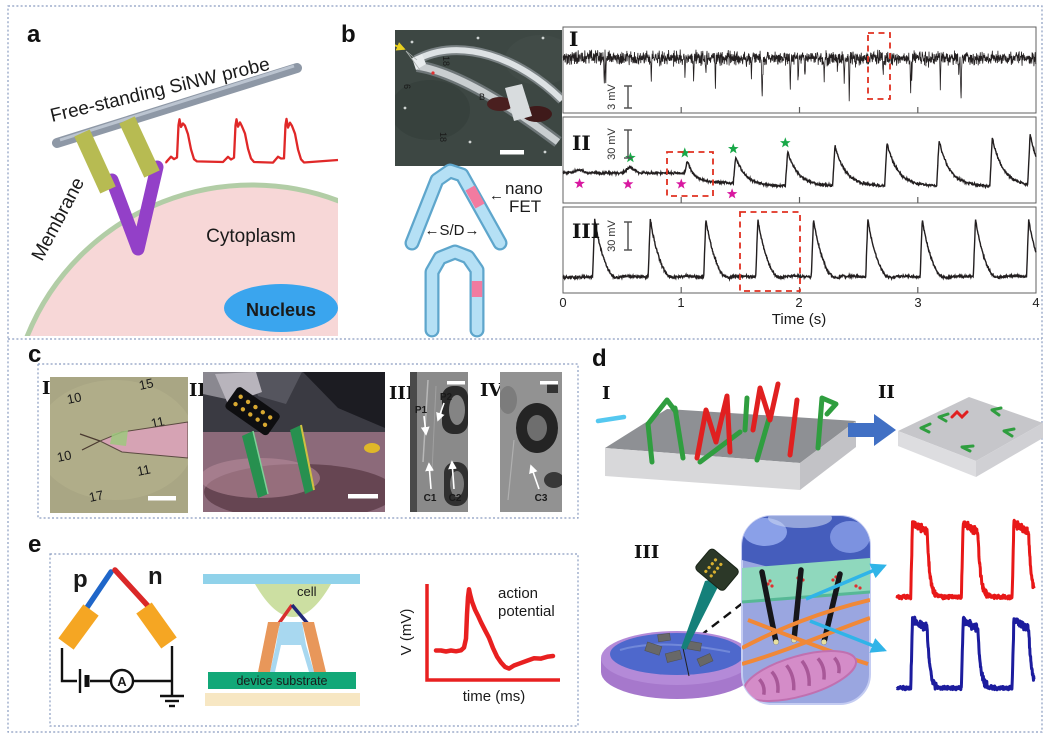 The height and width of the screenshot is (739, 1050). What do you see at coordinates (291, 633) in the screenshot?
I see `e-u-channel` at bounding box center [291, 633].